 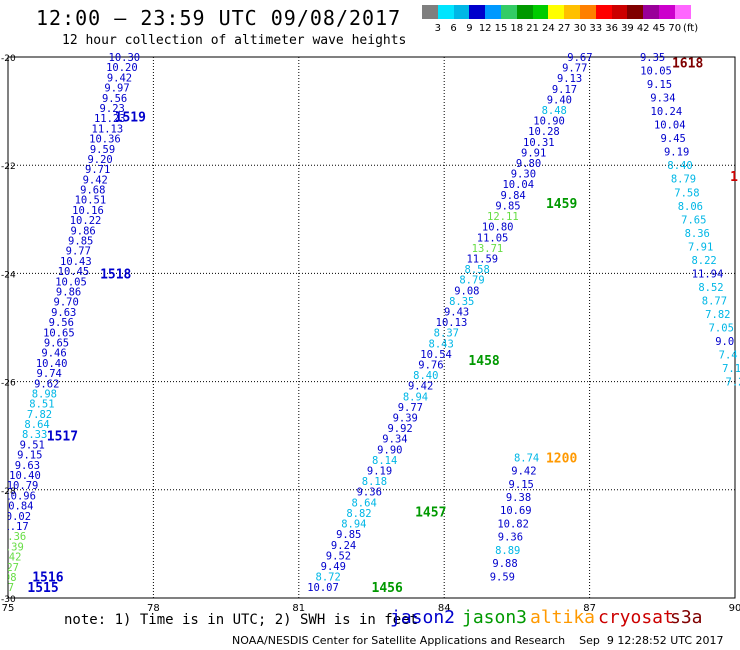 What do you see at coordinates (643, 28) in the screenshot?
I see `color-tick-label: 42` at bounding box center [643, 28].